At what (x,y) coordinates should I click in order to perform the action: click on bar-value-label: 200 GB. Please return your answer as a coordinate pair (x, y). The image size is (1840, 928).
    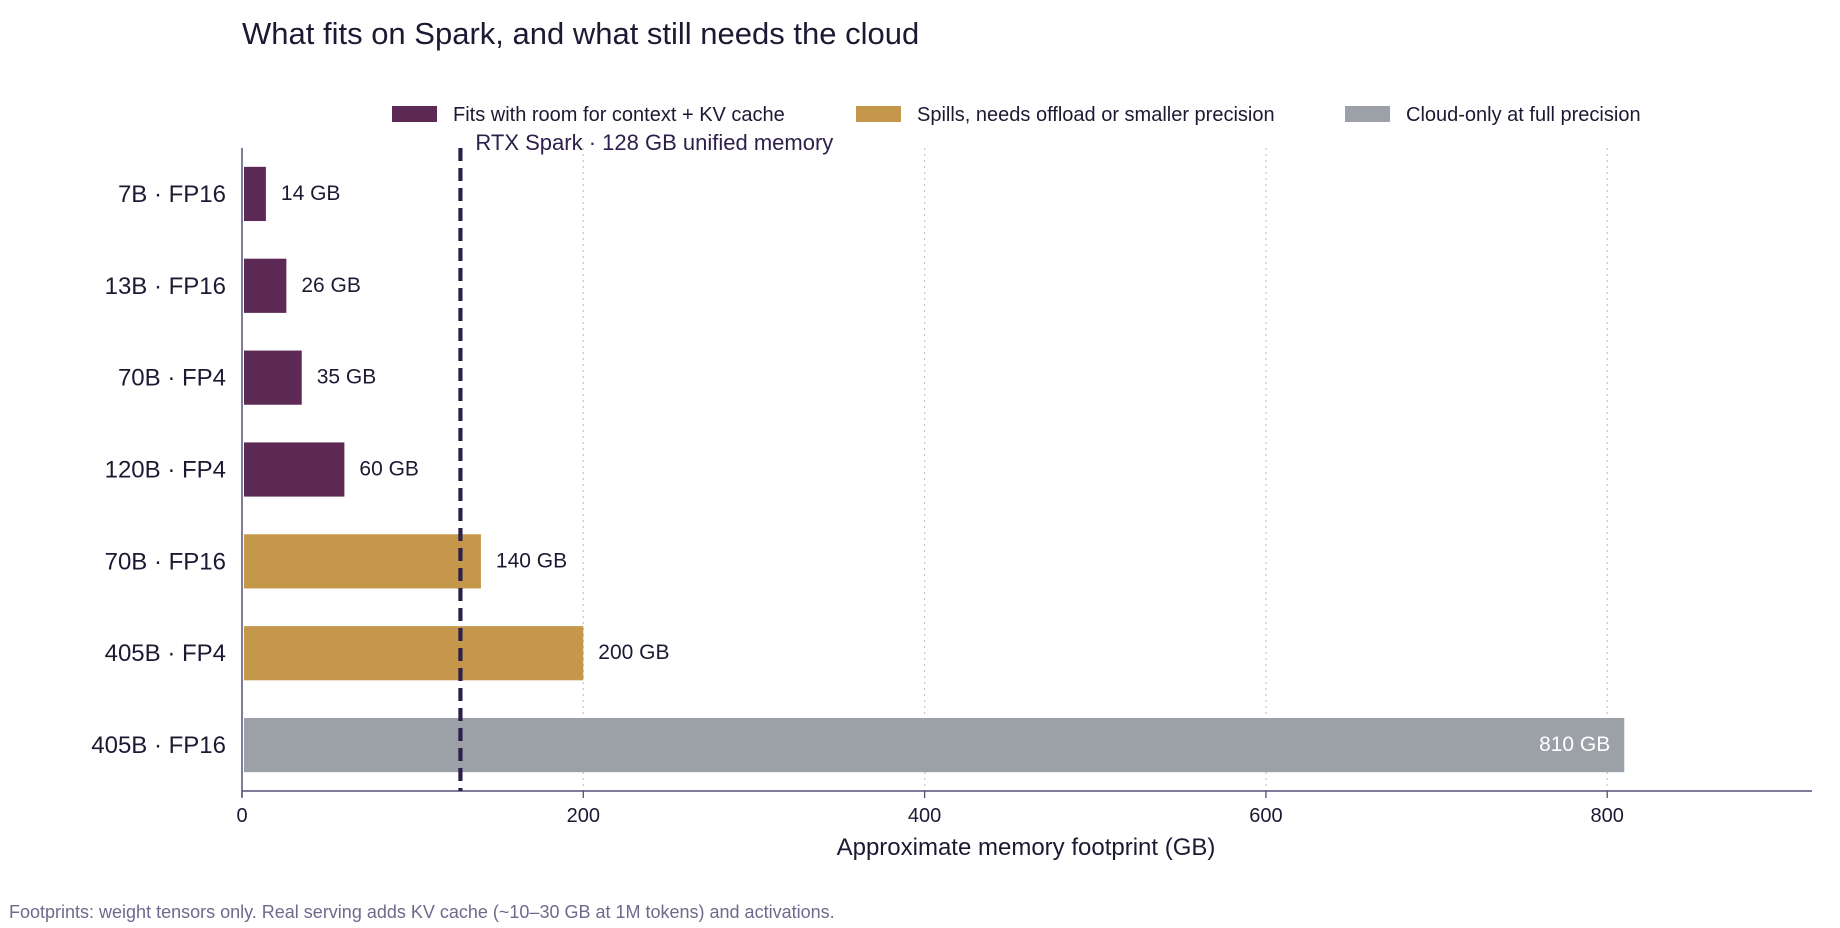
    Looking at the image, I should click on (633, 652).